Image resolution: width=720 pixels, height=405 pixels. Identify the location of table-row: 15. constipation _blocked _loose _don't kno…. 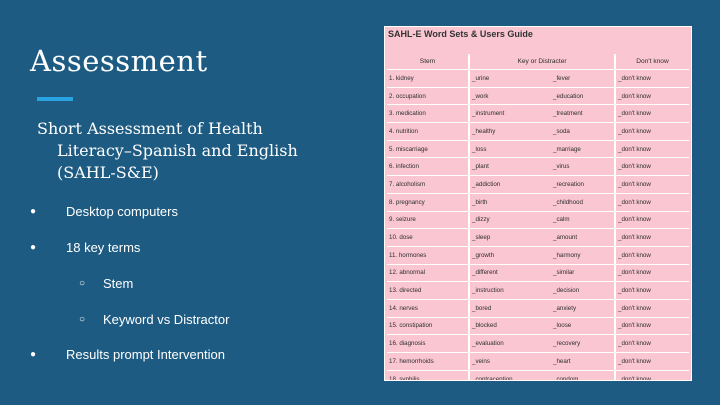
(538, 326).